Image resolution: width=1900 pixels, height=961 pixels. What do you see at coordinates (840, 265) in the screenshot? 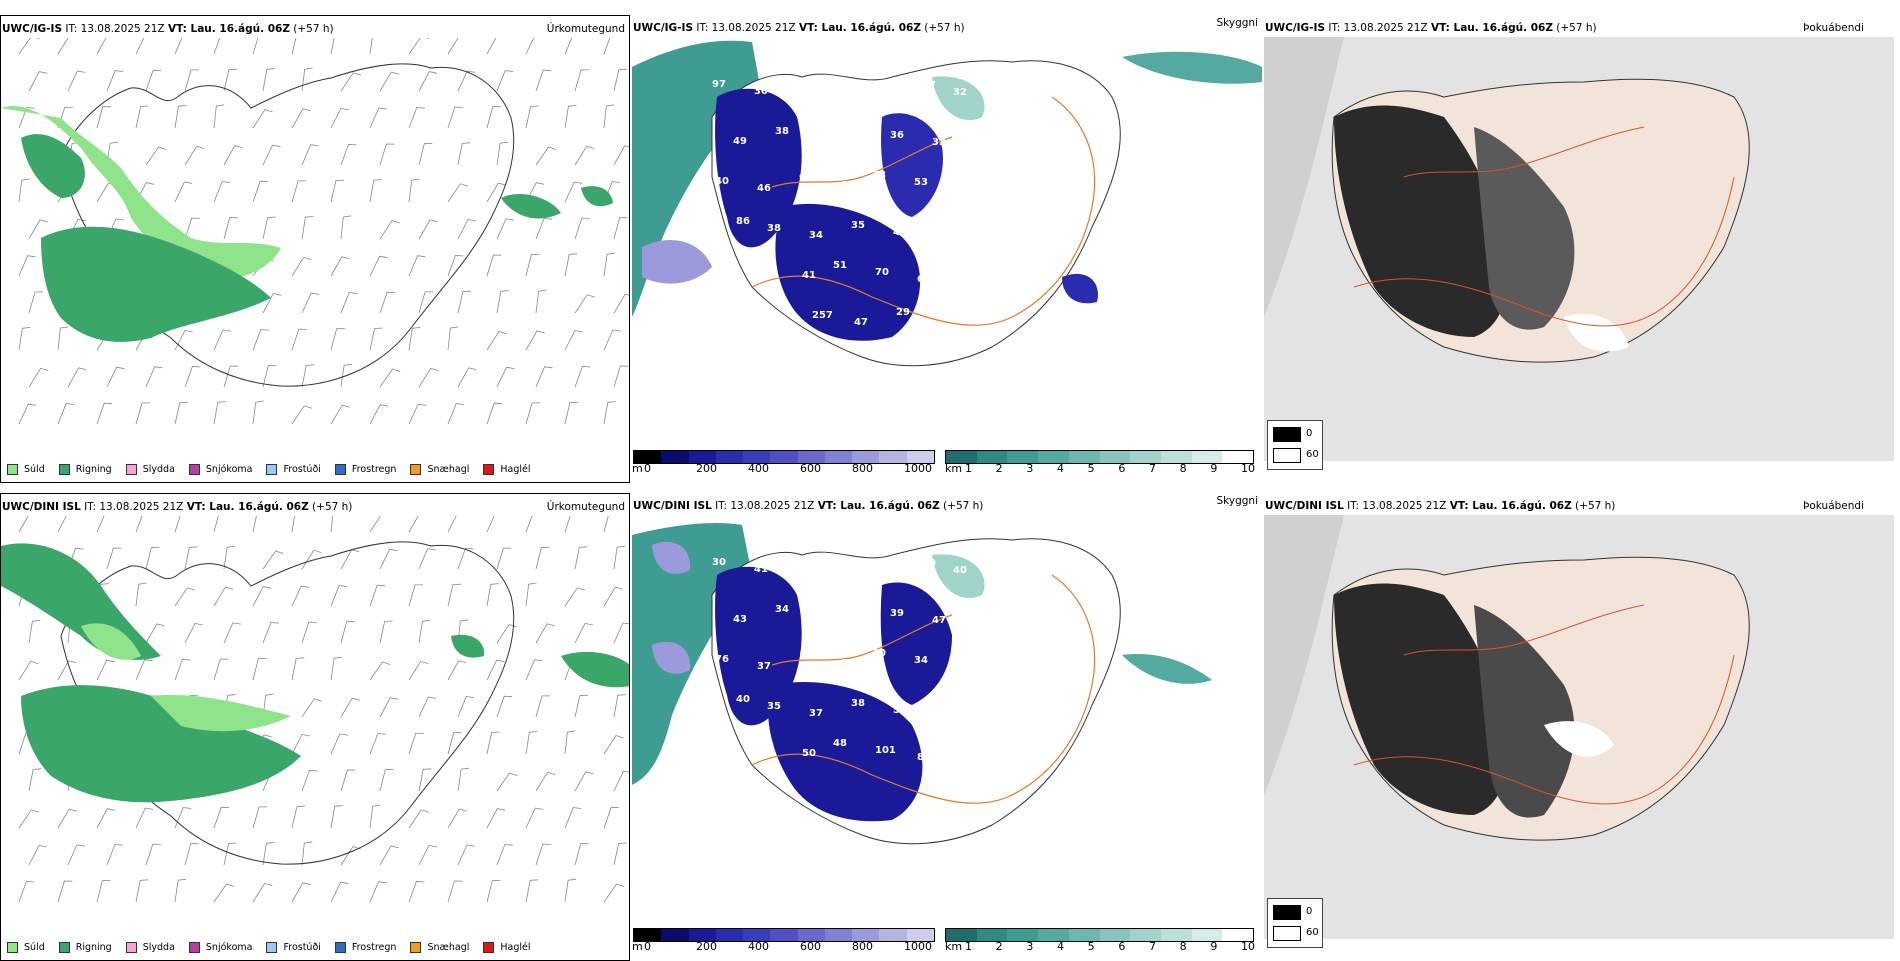
I see `cloud-base-label: 51` at bounding box center [840, 265].